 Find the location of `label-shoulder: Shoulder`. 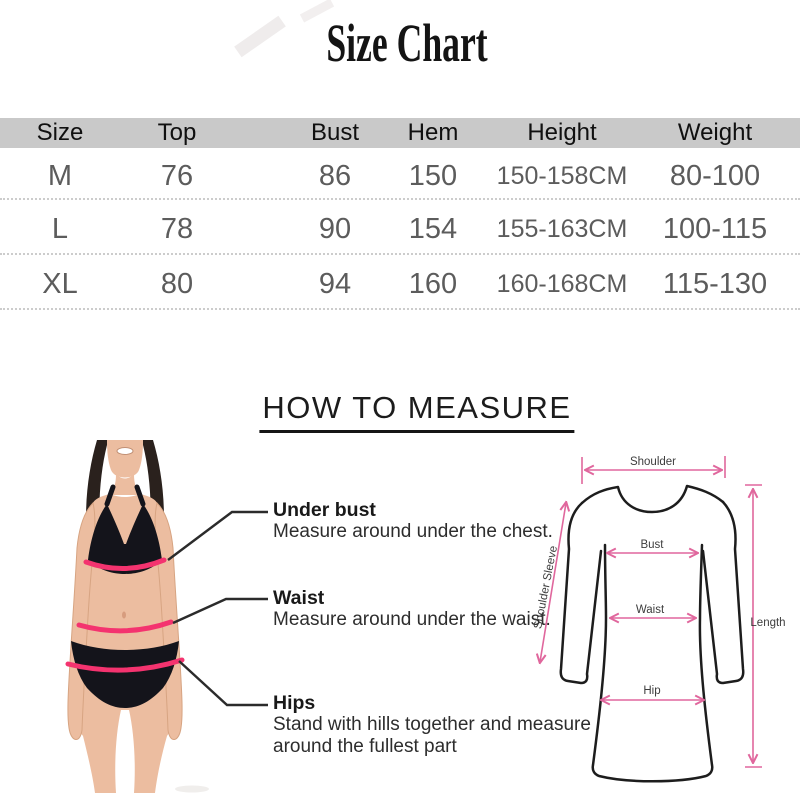

label-shoulder: Shoulder is located at coordinates (653, 462).